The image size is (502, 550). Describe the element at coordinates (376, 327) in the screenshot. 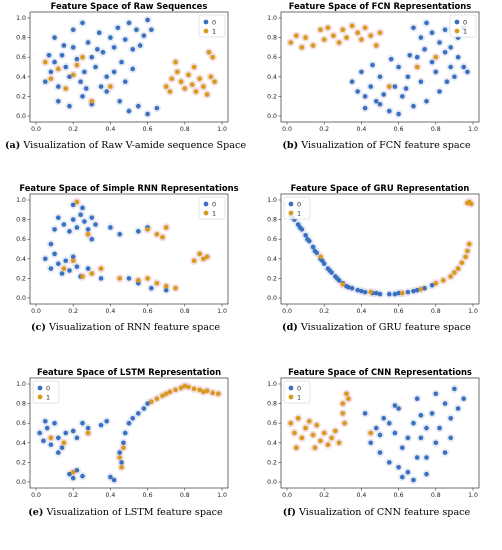

I see `caption-d: (d) Visualization of GRU feature space` at that location.